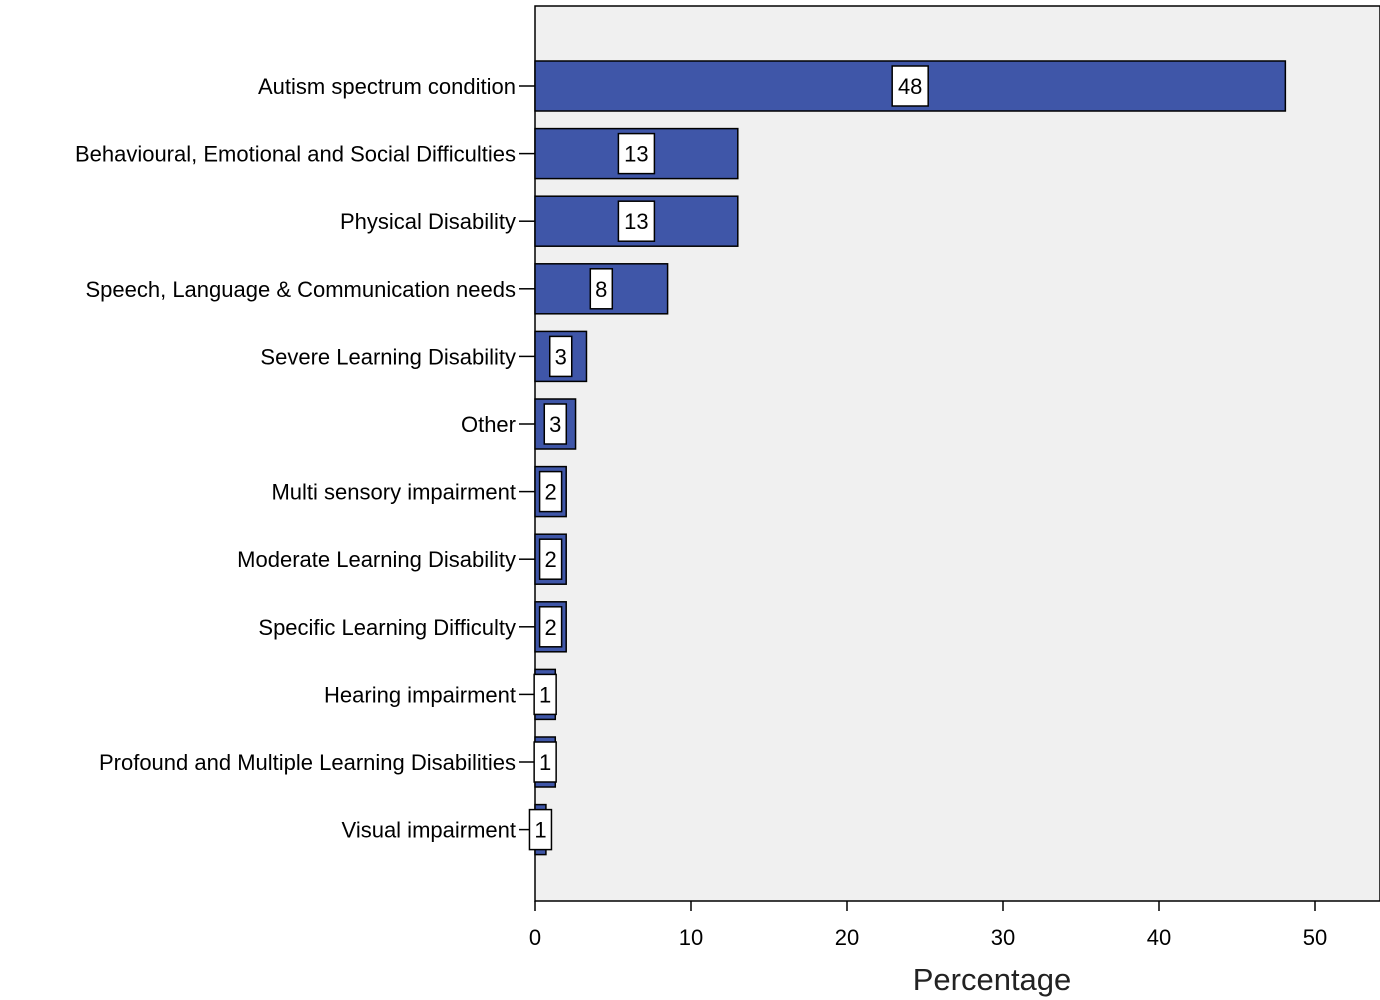  What do you see at coordinates (393, 492) in the screenshot?
I see `category-label-6: Multi sensory impairment` at bounding box center [393, 492].